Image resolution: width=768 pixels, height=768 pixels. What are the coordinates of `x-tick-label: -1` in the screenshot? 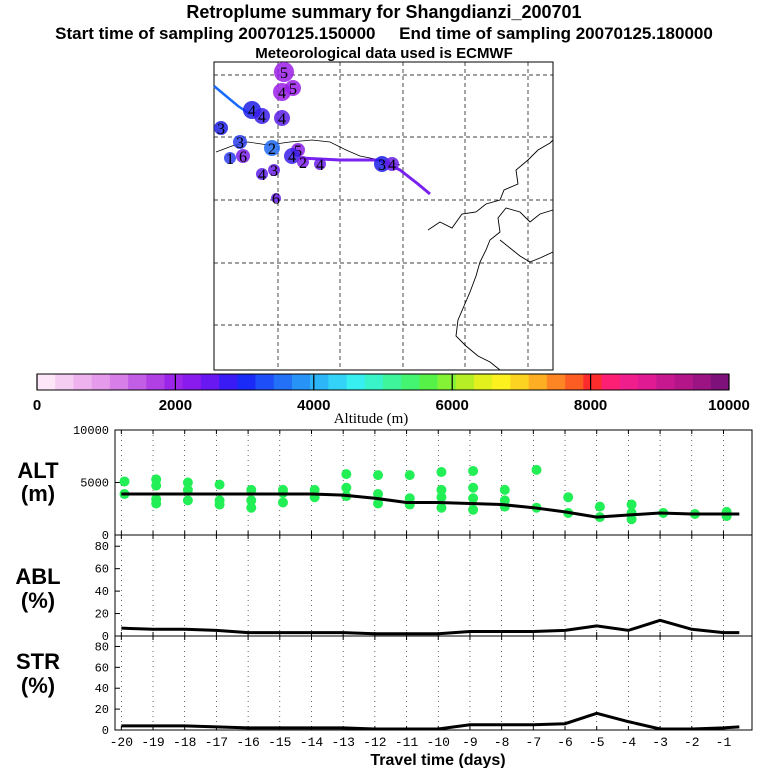 It's located at (724, 742).